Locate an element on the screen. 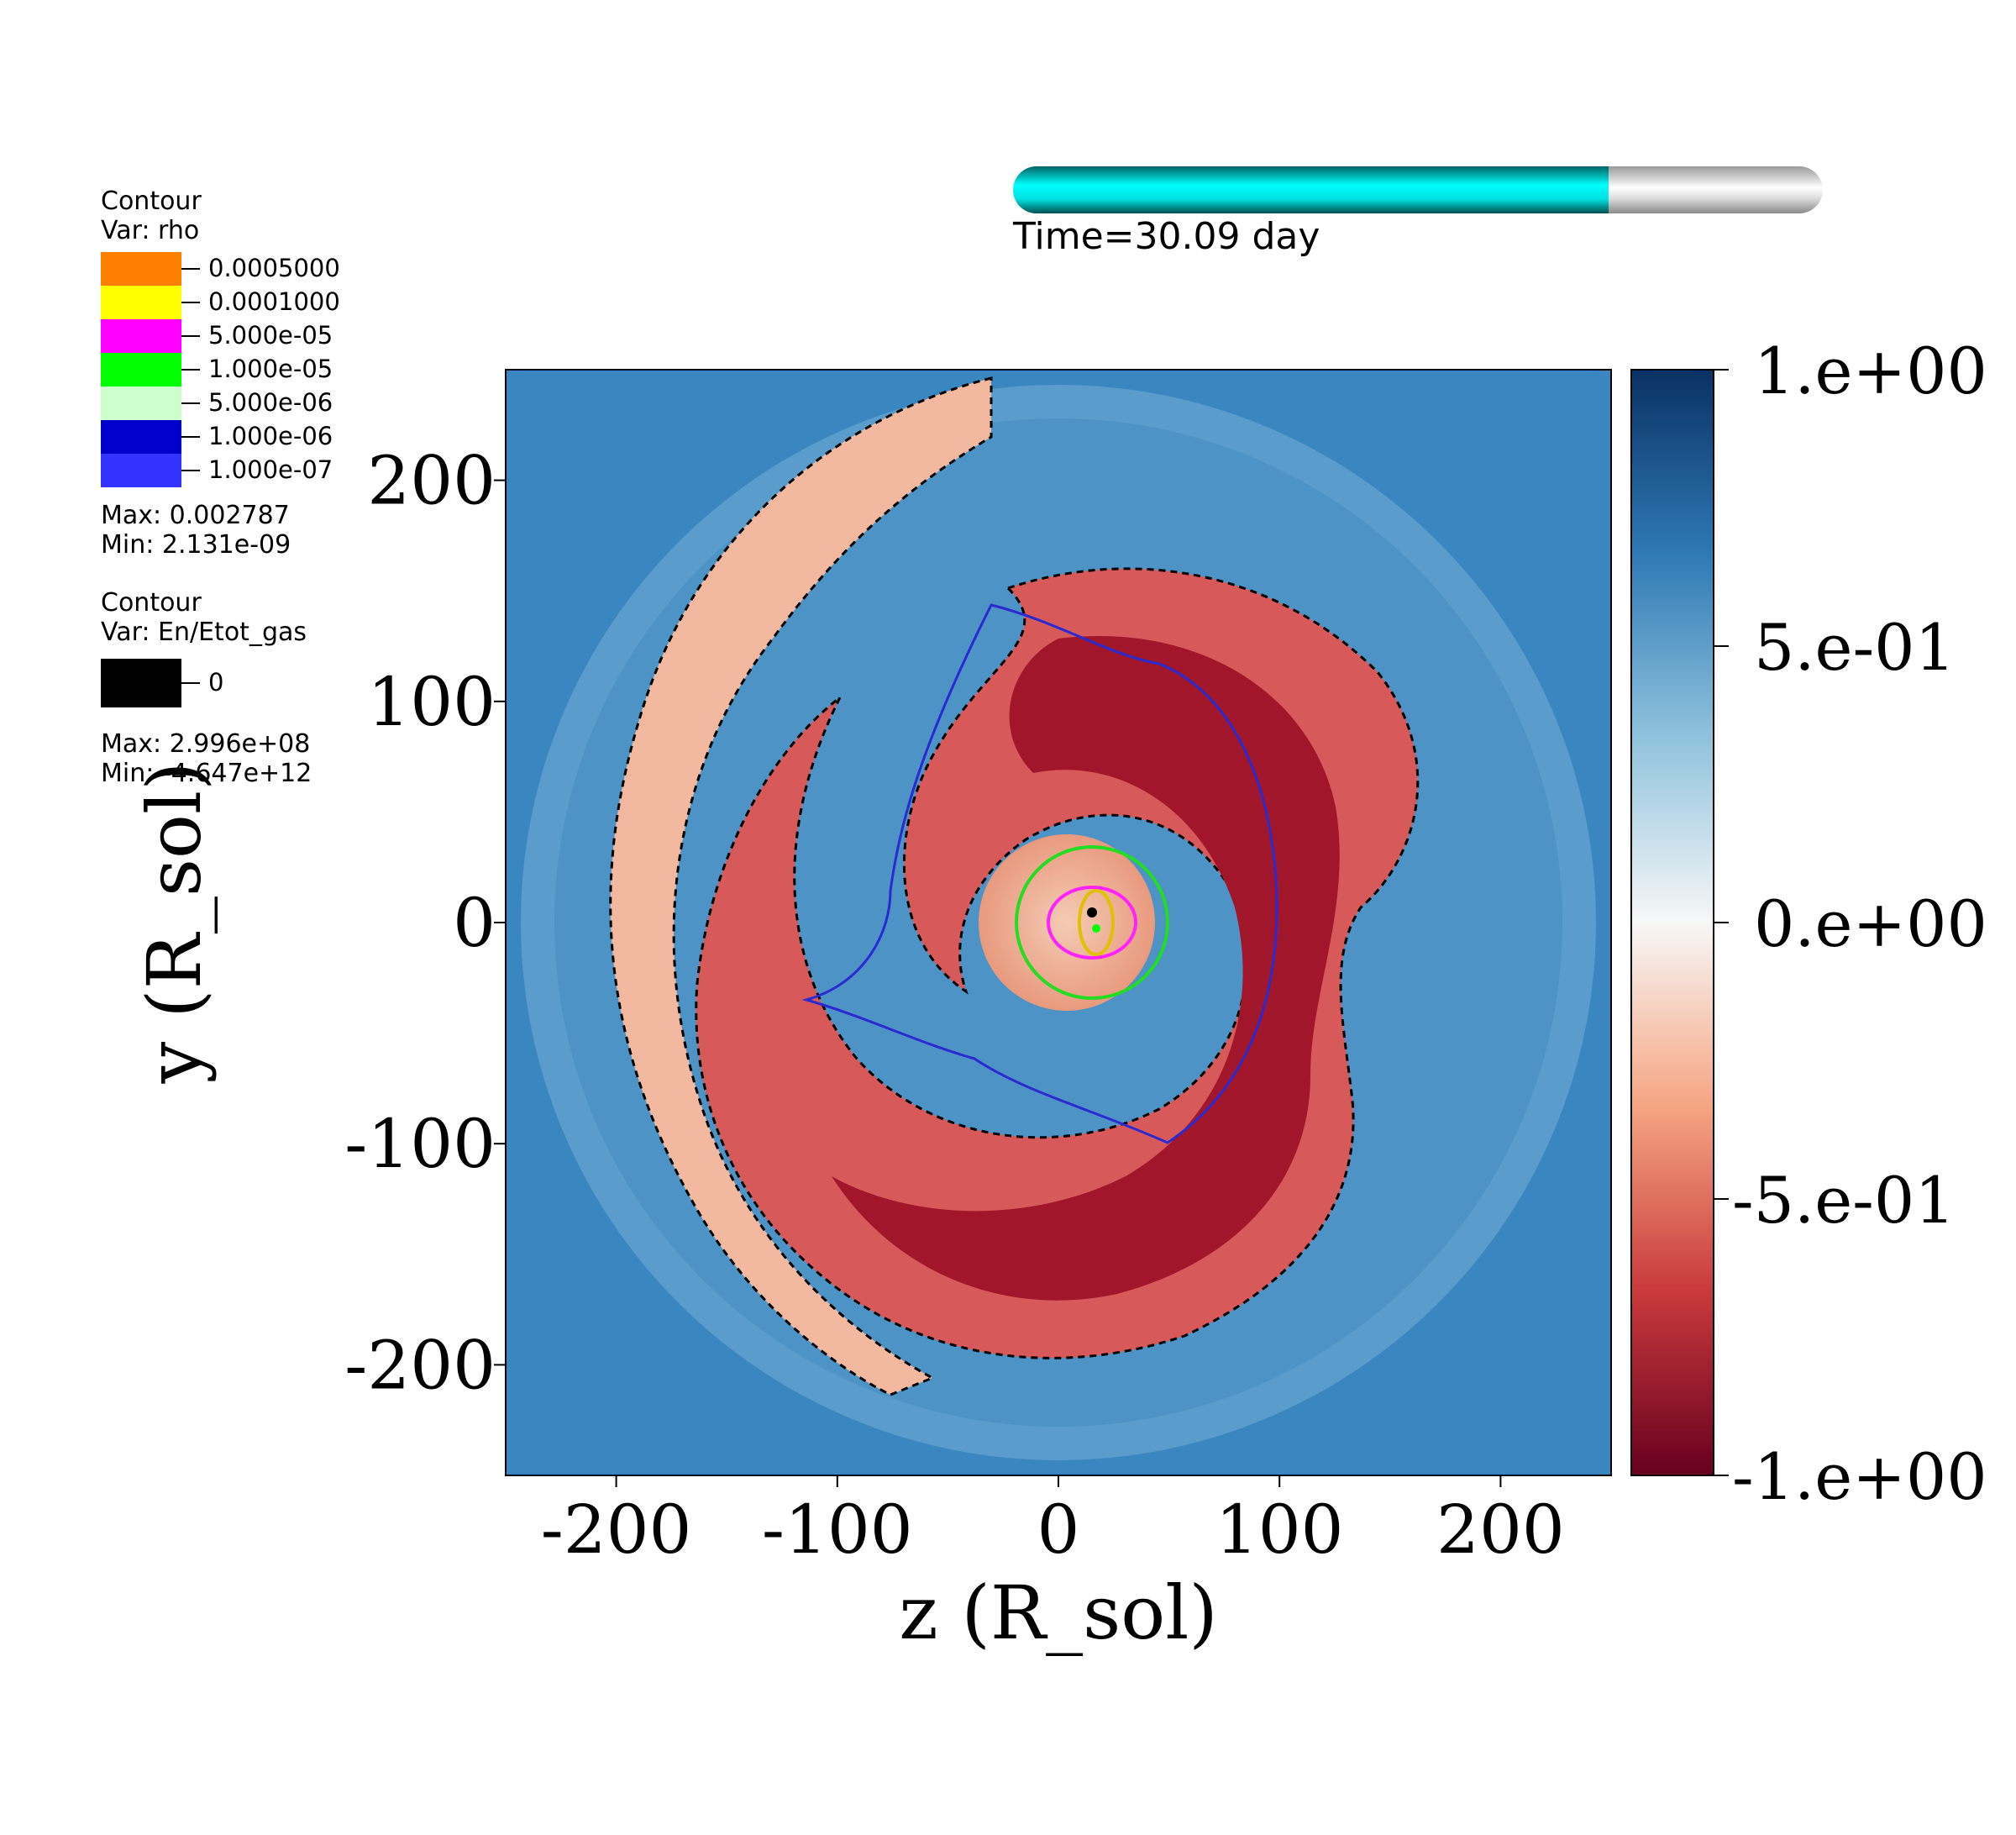 The image size is (2016, 1835). contour-green is located at coordinates (1092, 923).